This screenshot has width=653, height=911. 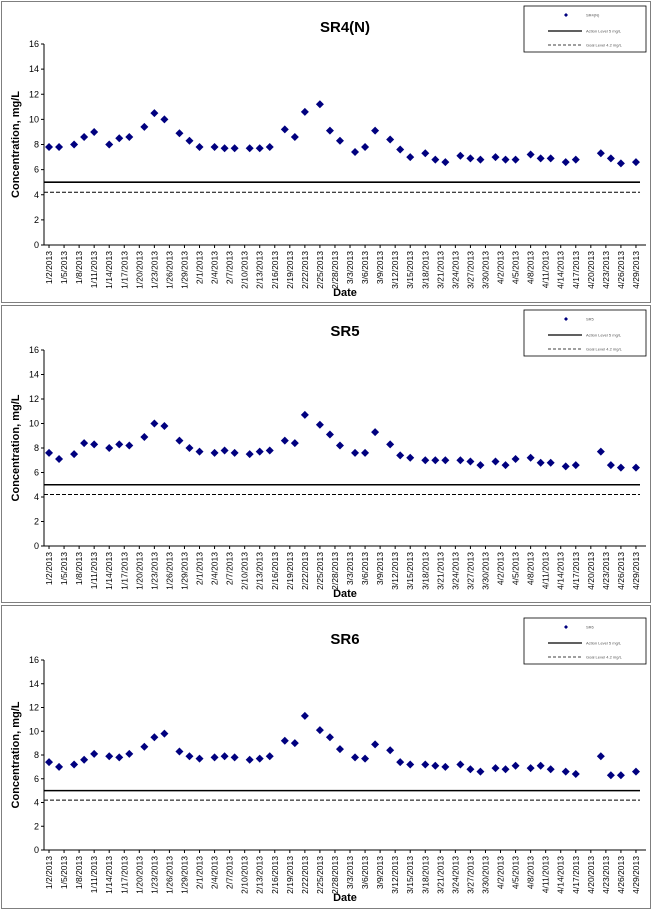 I want to click on x-tick-label: 3/27/2013, so click(x=470, y=571).